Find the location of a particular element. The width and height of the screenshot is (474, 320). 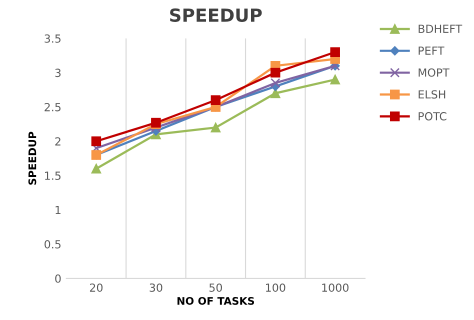

x-tick-label: 100 is located at coordinates (276, 287).